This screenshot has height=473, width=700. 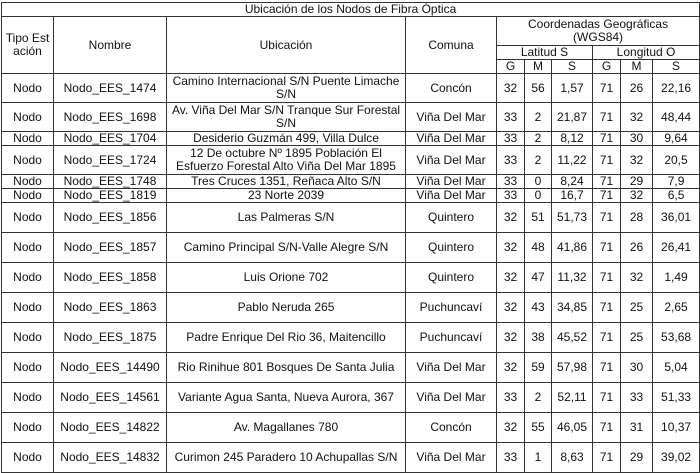 What do you see at coordinates (675, 307) in the screenshot?
I see `cell-lon-s: 2,65` at bounding box center [675, 307].